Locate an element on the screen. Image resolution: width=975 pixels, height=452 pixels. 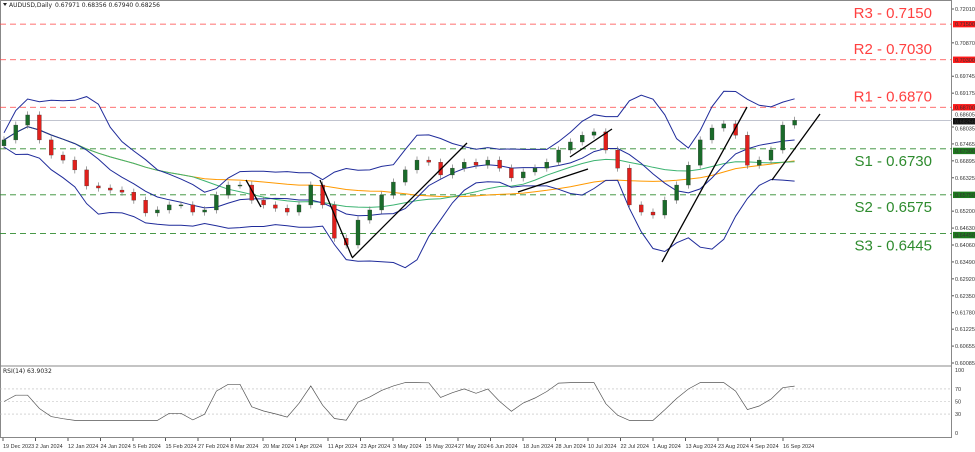
price-tick-label: 0.69745 is located at coordinates (965, 77).